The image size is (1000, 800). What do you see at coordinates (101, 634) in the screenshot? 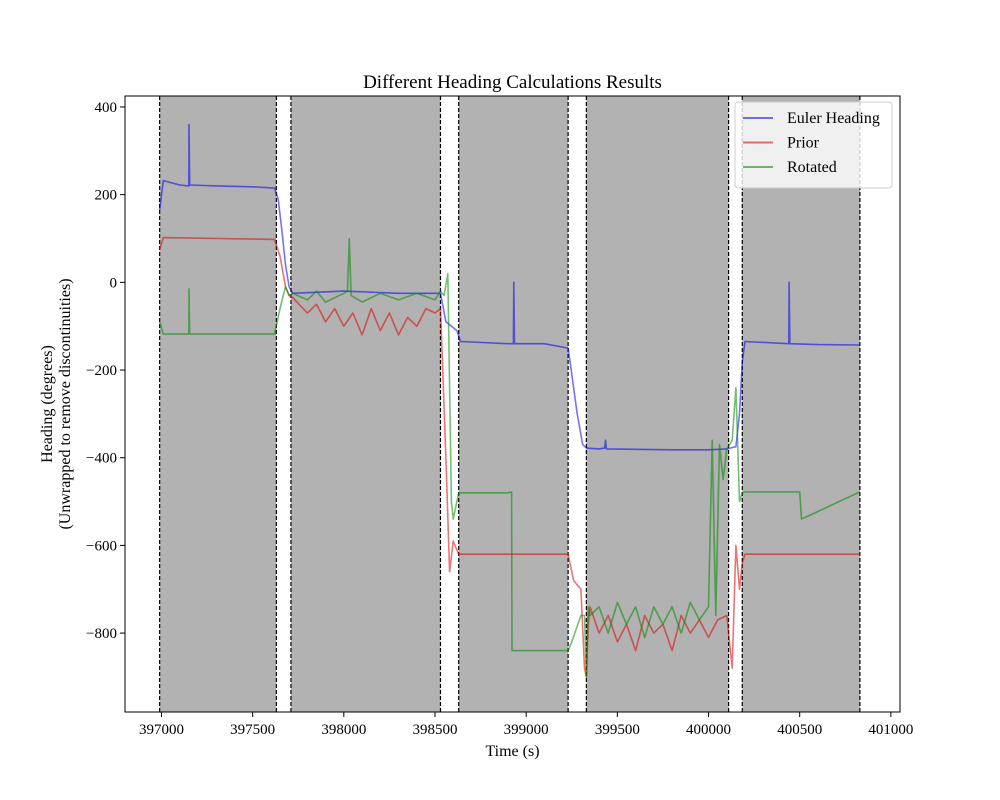
I see `y-tick-label: −800` at bounding box center [101, 634].